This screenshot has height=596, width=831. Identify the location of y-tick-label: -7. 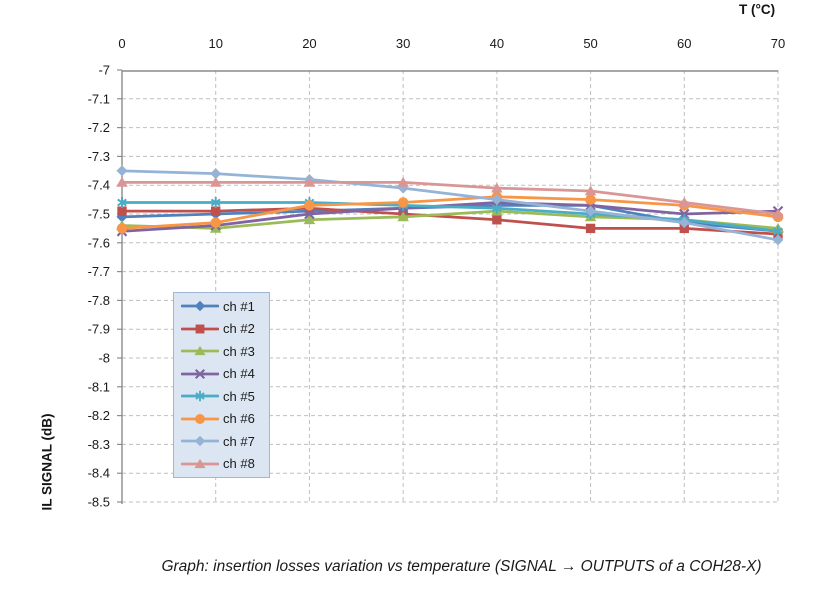
(104, 70).